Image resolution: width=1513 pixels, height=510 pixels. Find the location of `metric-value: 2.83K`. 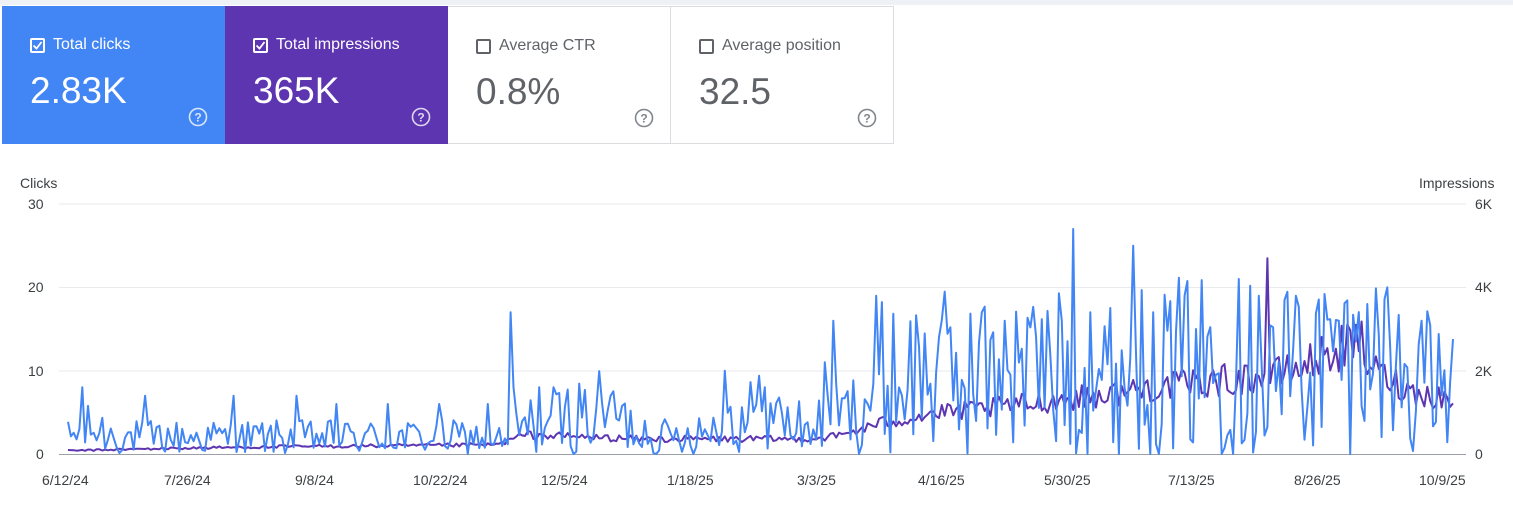

metric-value: 2.83K is located at coordinates (78, 90).